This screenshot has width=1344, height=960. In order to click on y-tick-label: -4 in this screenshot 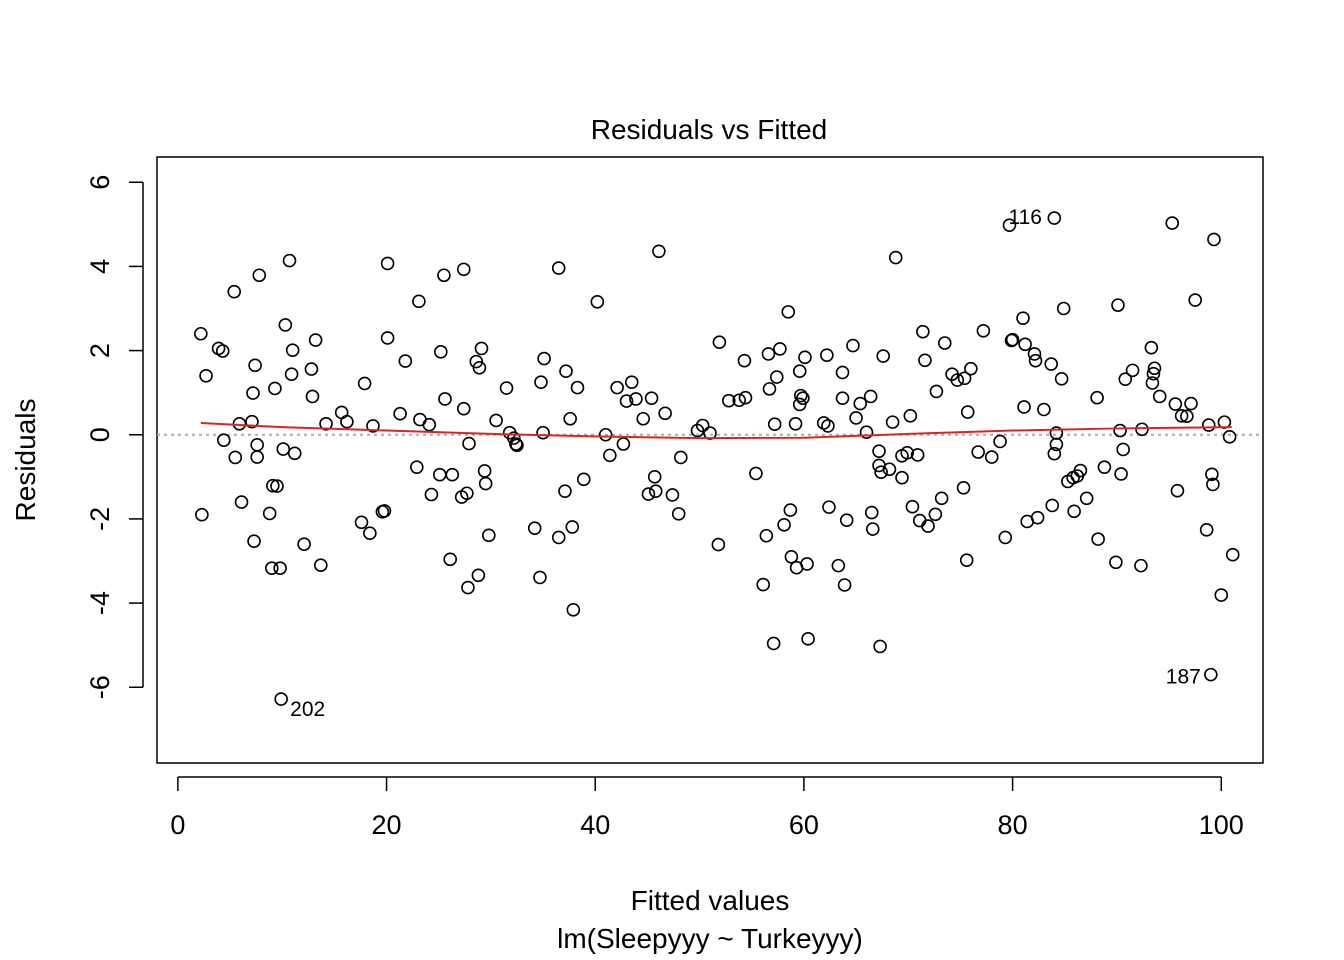, I will do `click(100, 603)`.